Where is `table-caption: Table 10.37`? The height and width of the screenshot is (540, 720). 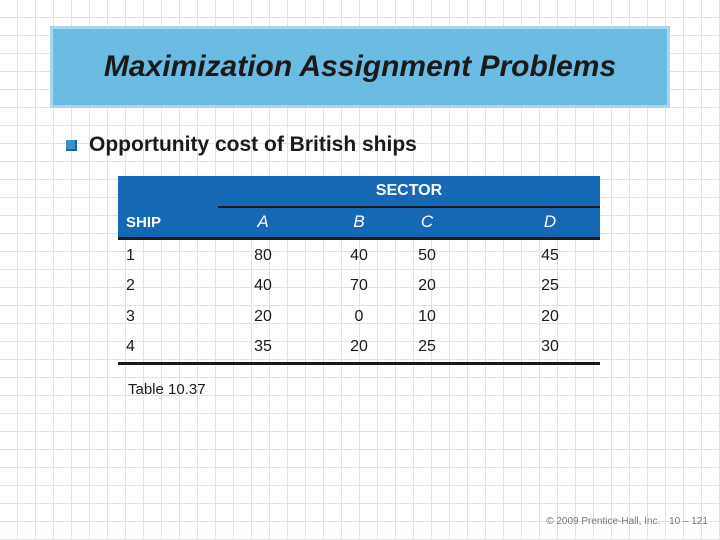 table-caption: Table 10.37 is located at coordinates (167, 389).